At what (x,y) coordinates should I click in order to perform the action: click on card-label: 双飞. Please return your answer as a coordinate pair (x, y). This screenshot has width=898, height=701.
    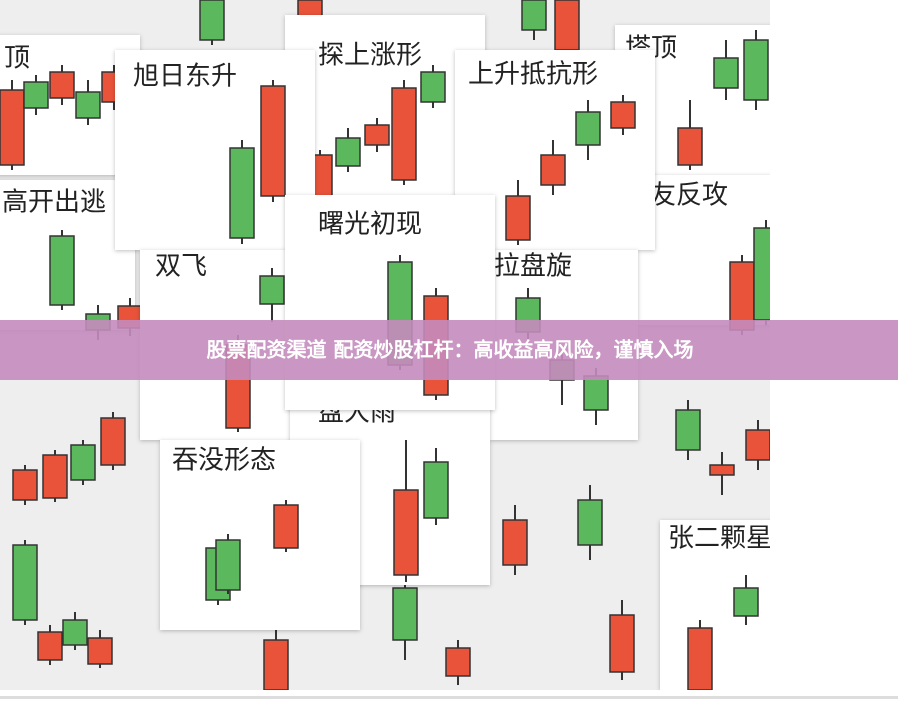
    Looking at the image, I should click on (181, 266).